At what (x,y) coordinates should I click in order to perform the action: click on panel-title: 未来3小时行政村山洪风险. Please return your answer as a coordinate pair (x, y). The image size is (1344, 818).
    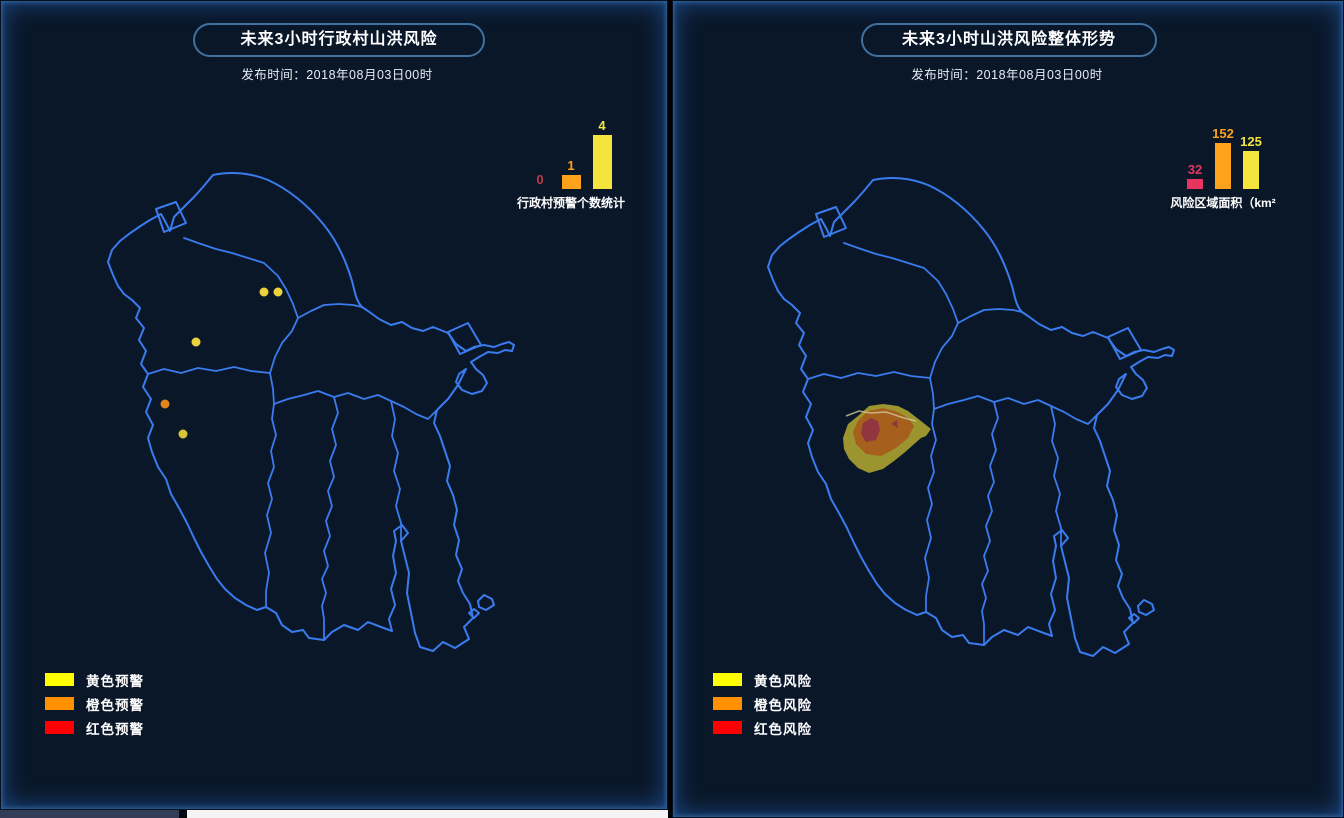
    Looking at the image, I should click on (339, 39).